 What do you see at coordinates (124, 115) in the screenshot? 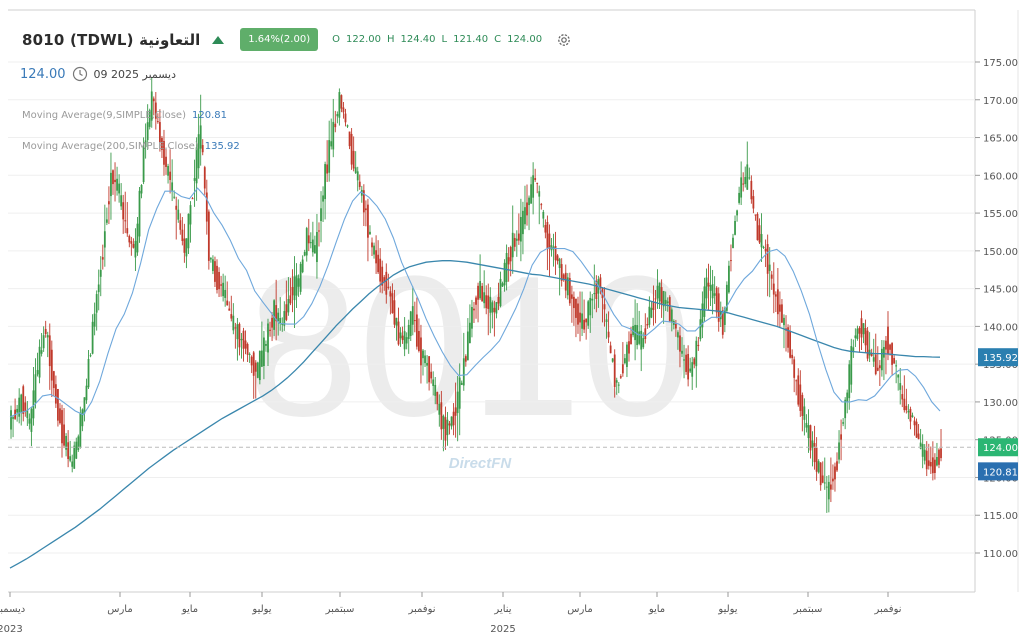
I see `ma9-legend: Moving Average(9,SIMPLE,Close) 120.81` at bounding box center [124, 115].